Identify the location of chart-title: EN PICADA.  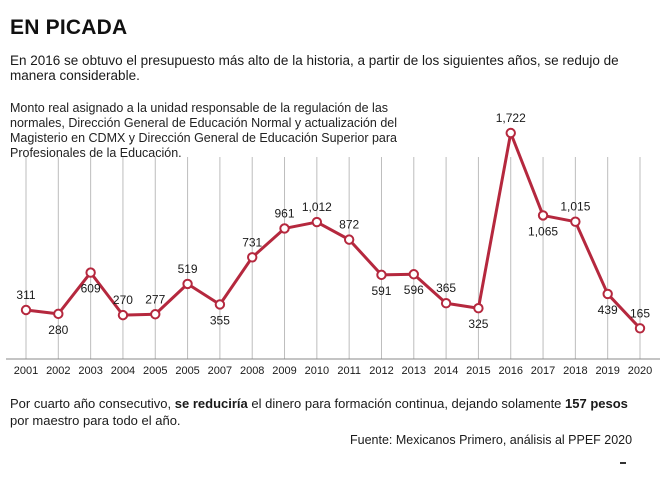
(69, 27).